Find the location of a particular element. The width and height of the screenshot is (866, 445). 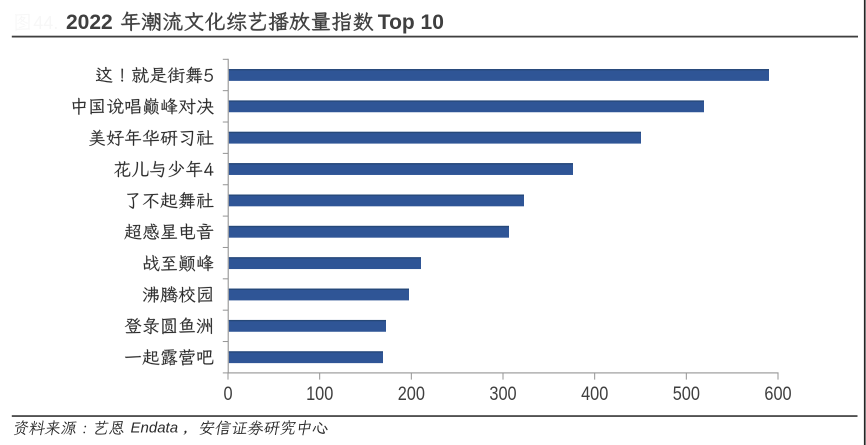

svg-text: Top 10 is located at coordinates (411, 22).